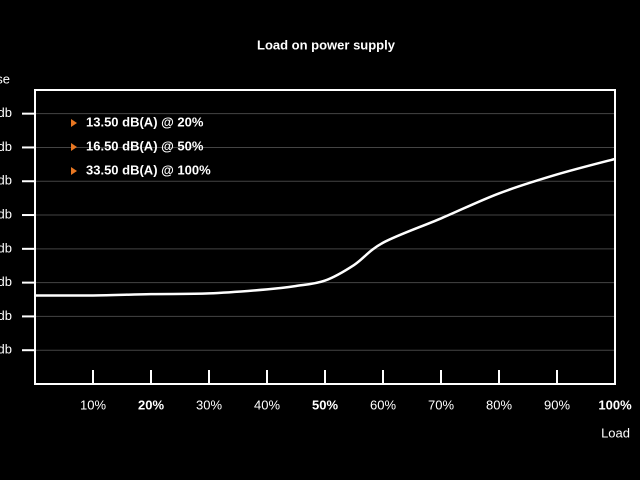  I want to click on x-tick-label: 10%, so click(93, 404).